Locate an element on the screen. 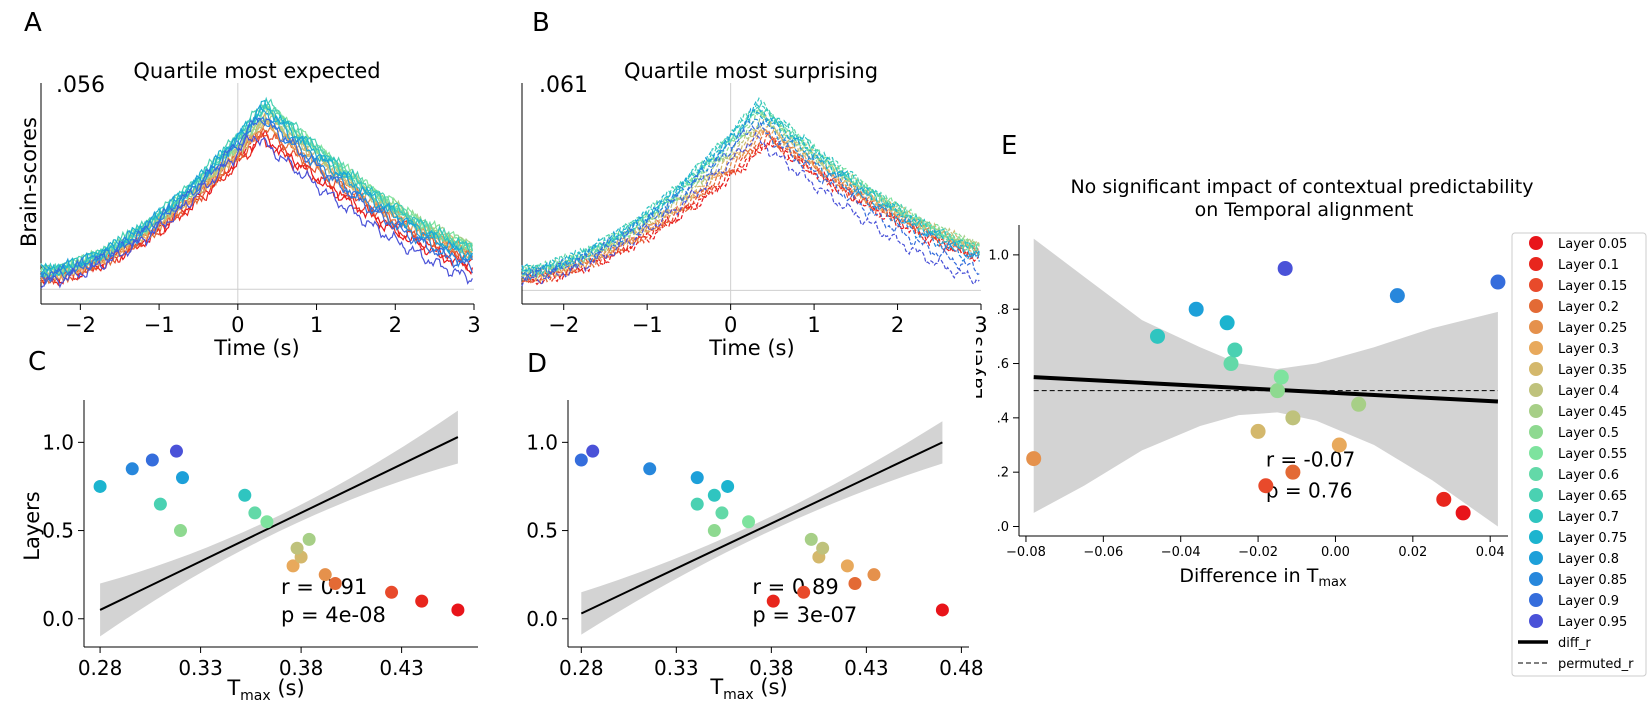 The height and width of the screenshot is (715, 1652). legend-entry-label: Layer 0.6 is located at coordinates (1588, 475).